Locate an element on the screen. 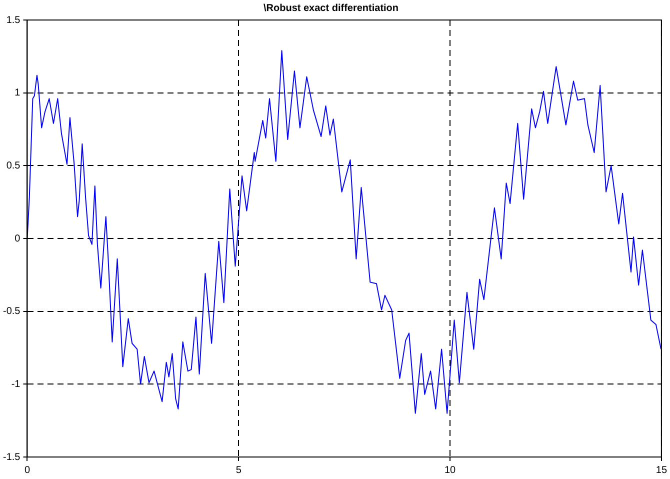  y-tick-label: 1 is located at coordinates (17, 93).